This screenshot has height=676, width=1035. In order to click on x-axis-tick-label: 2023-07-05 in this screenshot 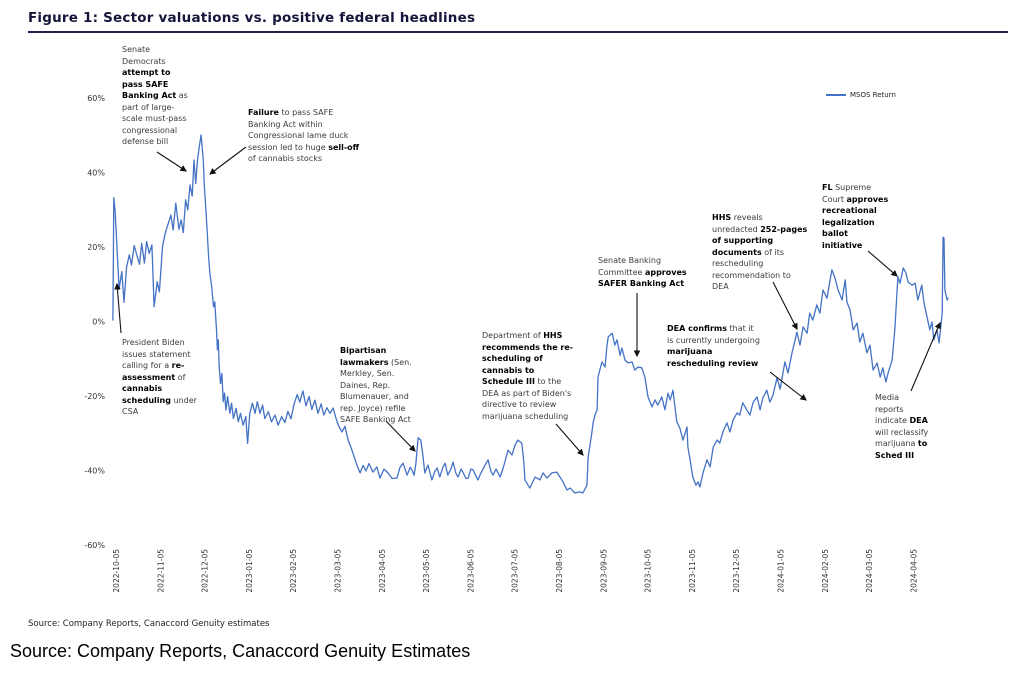, I will do `click(515, 571)`.